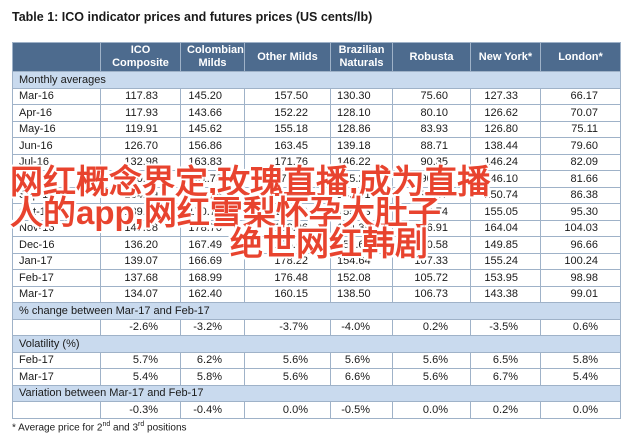 Image resolution: width=632 pixels, height=447 pixels. I want to click on footnote-text: * Average price for 2, so click(57, 428).